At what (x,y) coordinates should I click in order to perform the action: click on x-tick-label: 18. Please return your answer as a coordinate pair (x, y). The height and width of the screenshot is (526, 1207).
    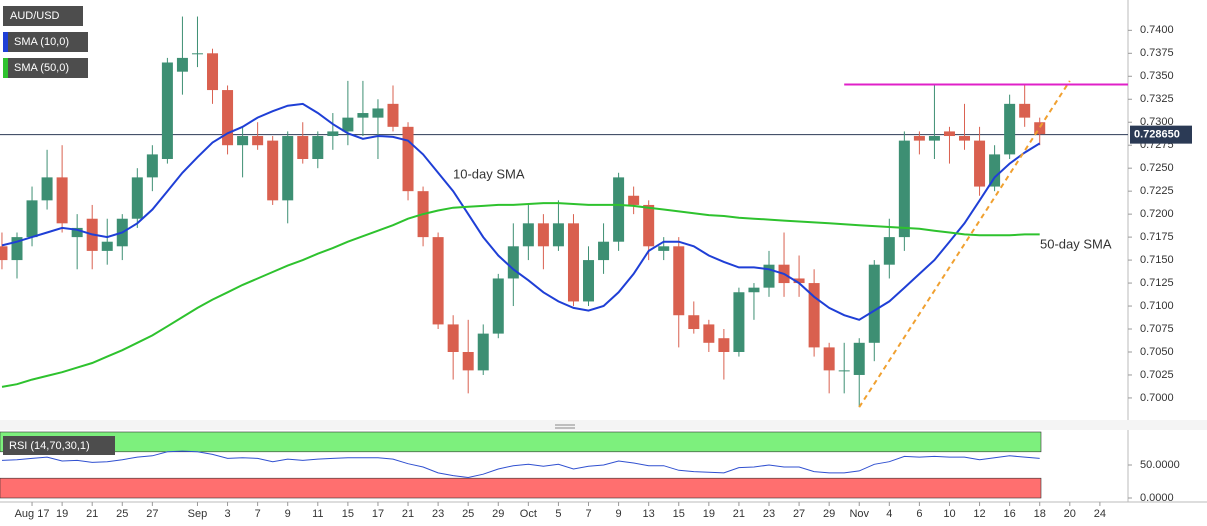
    Looking at the image, I should click on (1040, 514).